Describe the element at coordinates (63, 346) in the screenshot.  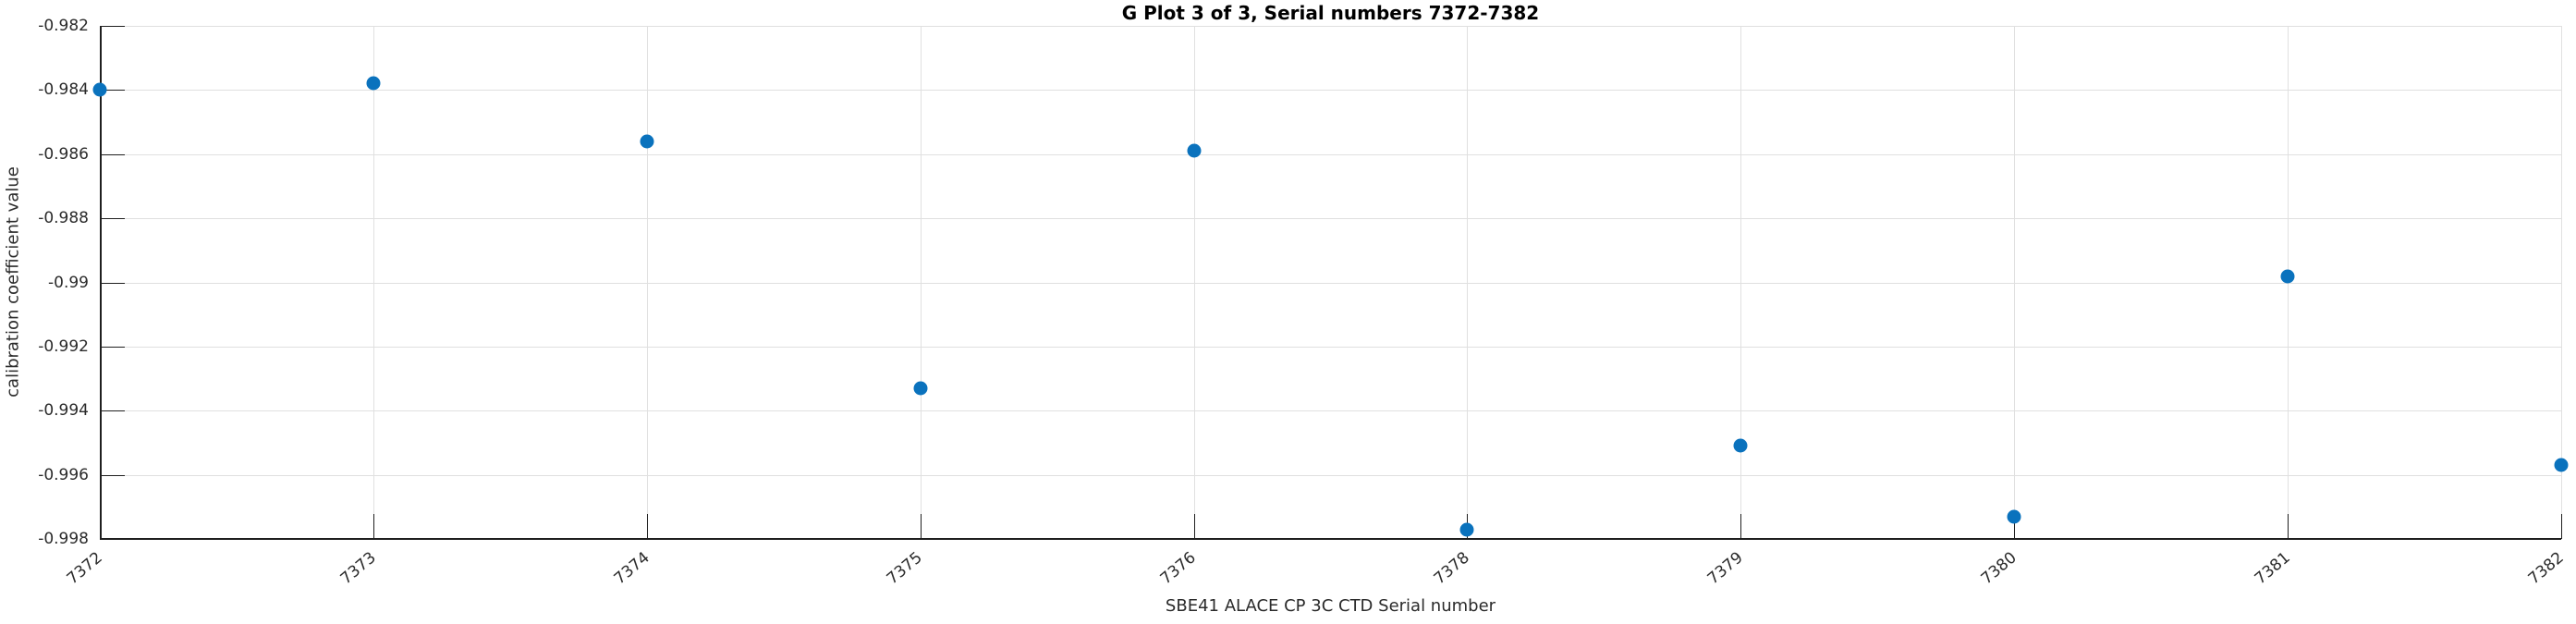
I see `y-tick-label: -0.992` at that location.